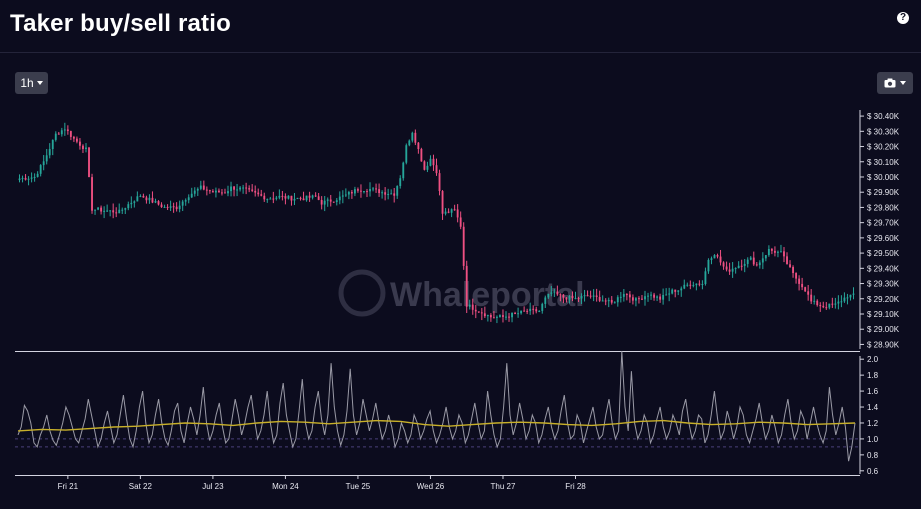  I want to click on price-tick-label: $ 29.10K, so click(883, 314).